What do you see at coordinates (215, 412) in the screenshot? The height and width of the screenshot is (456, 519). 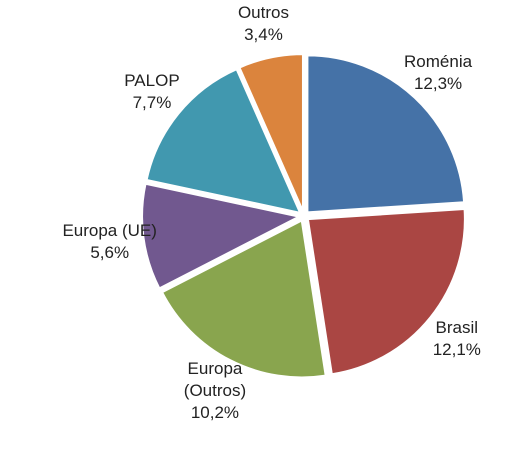 I see `value-label: 10,2%` at bounding box center [215, 412].